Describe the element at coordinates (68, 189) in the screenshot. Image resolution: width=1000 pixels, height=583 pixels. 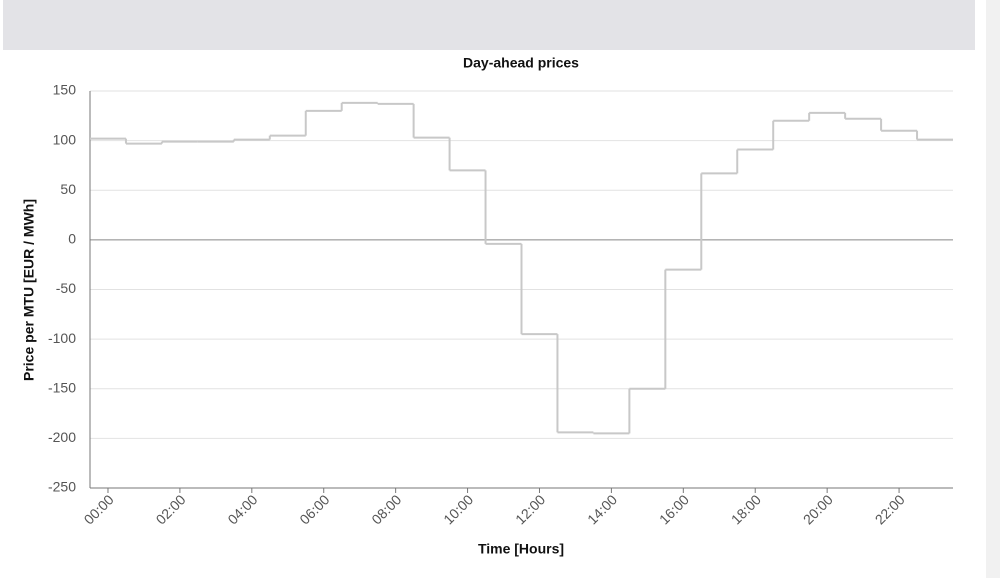
I see `y-tick-label: 50` at that location.